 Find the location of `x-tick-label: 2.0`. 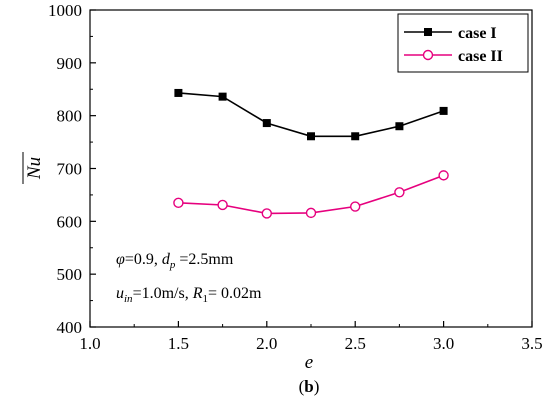

x-tick-label: 2.0 is located at coordinates (266, 343).